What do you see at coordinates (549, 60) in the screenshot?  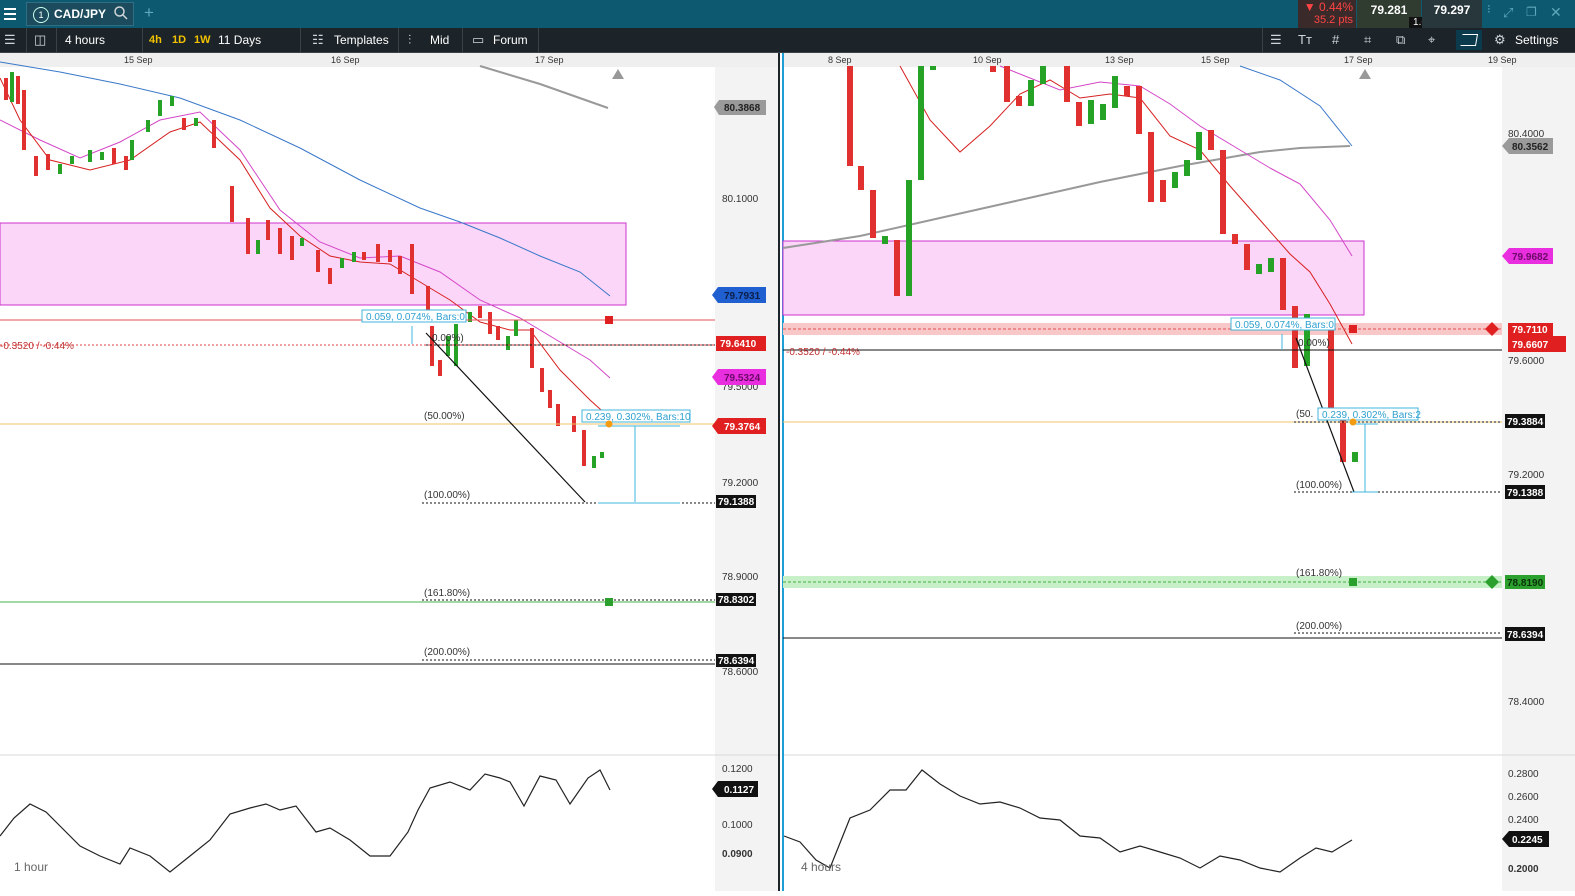 I see `left-date-2: 17 Sep` at bounding box center [549, 60].